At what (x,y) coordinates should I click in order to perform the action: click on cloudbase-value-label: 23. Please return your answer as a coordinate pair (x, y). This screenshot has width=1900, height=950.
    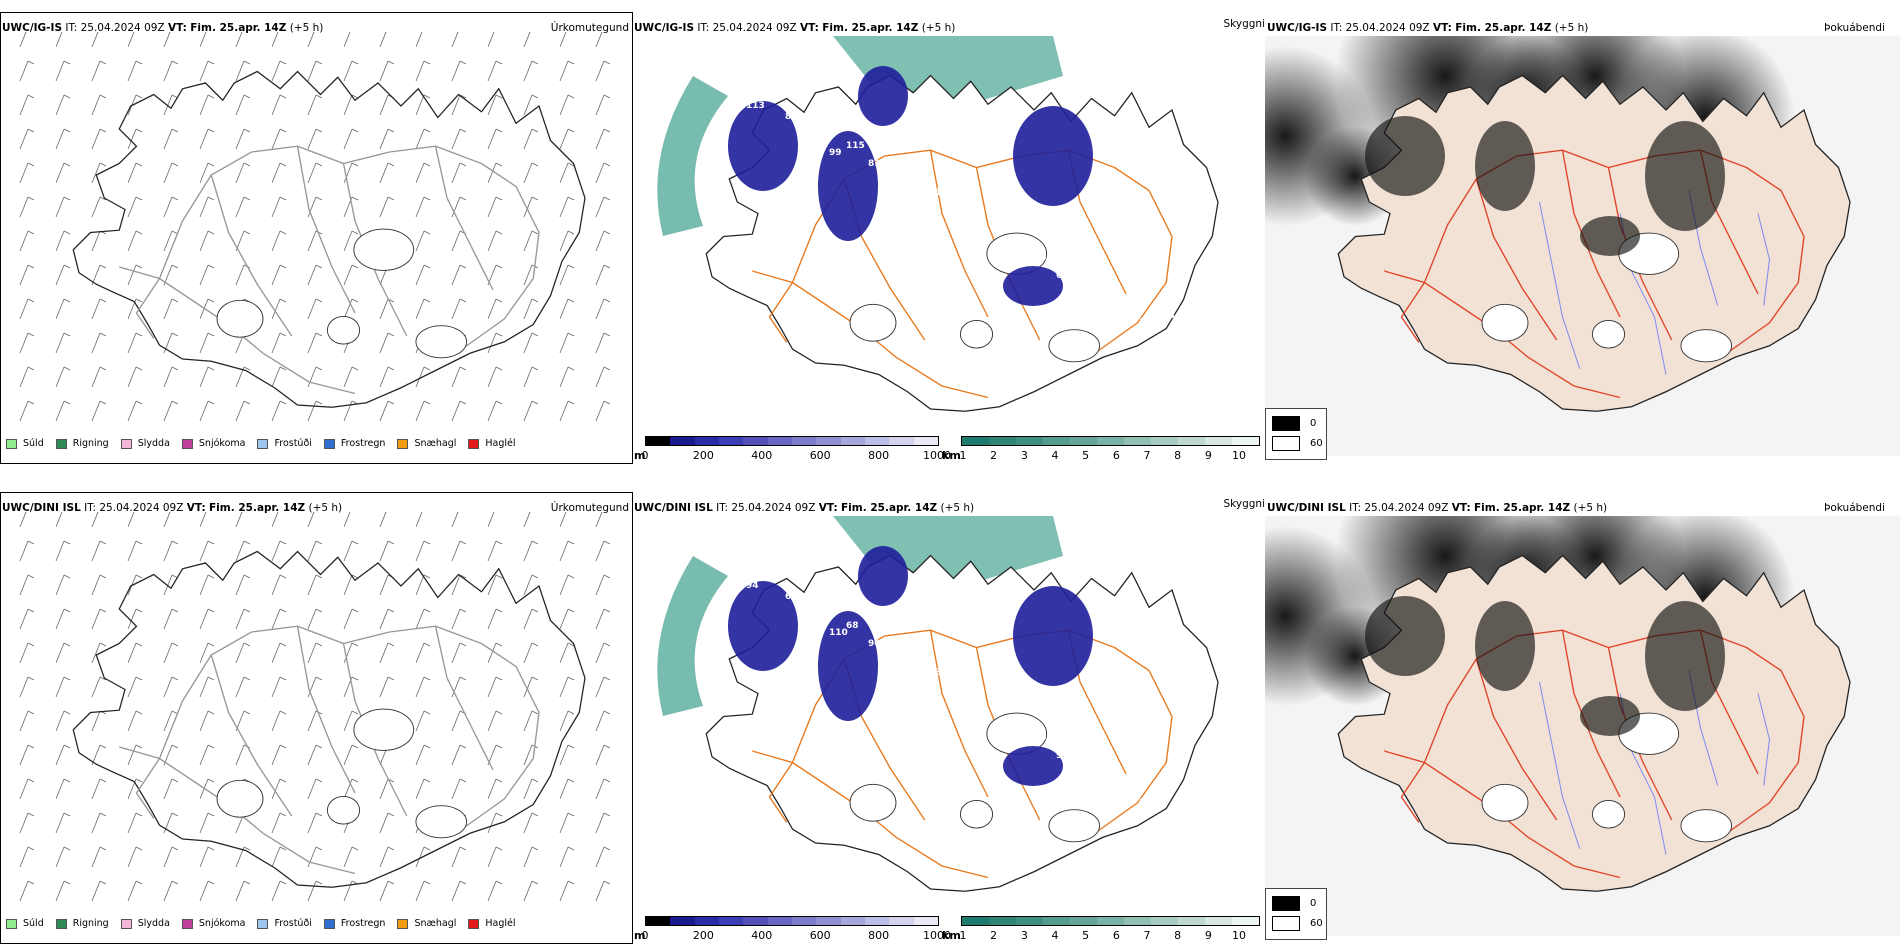
    Looking at the image, I should click on (1079, 749).